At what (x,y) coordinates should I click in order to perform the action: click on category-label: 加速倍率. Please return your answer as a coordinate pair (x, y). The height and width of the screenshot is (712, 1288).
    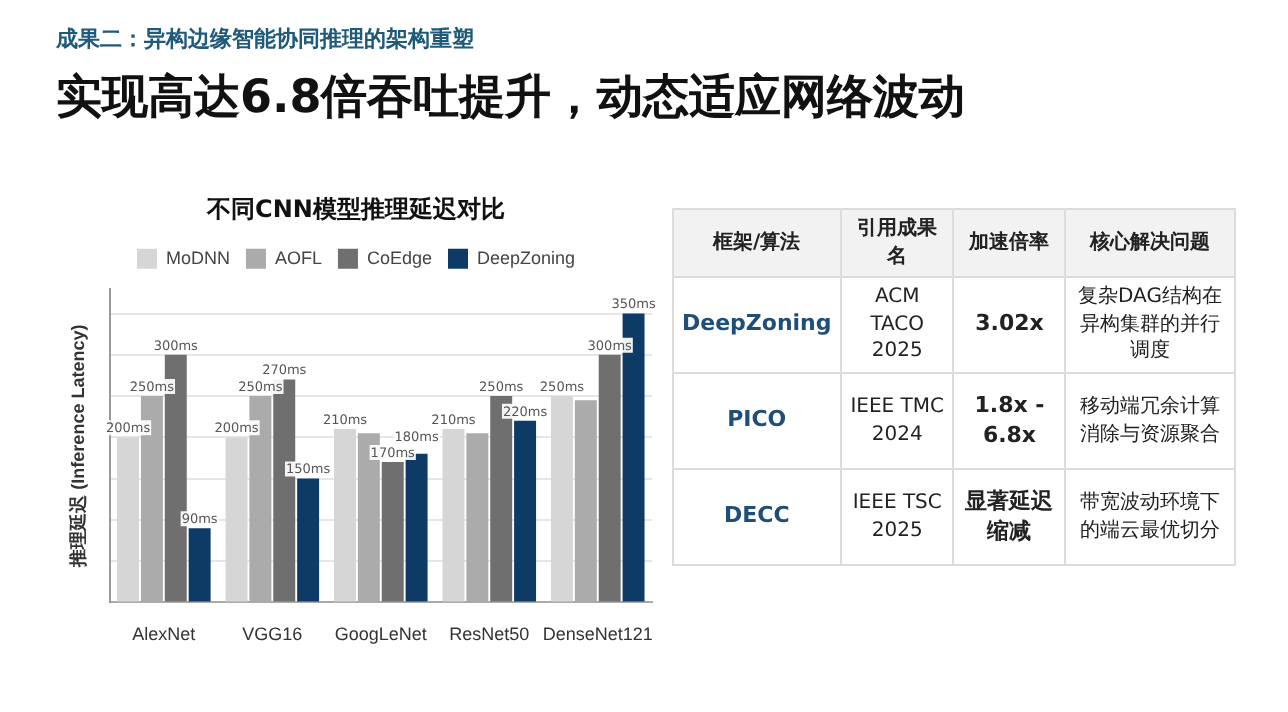
    Looking at the image, I should click on (1009, 243).